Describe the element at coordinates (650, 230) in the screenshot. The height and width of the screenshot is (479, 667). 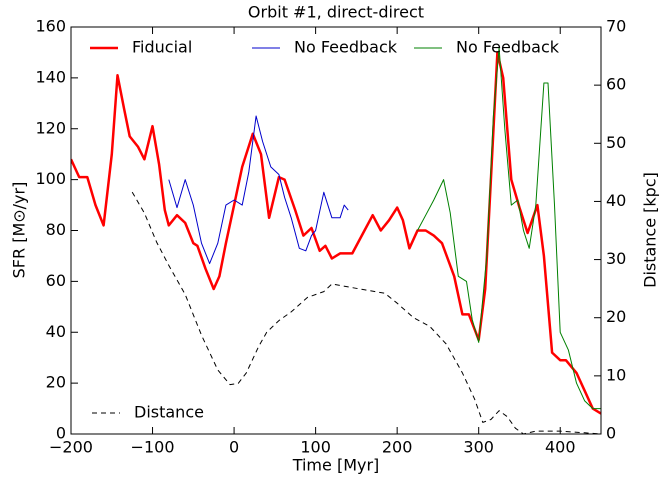
I see `y2-axis-label: Distance [kpc]` at that location.